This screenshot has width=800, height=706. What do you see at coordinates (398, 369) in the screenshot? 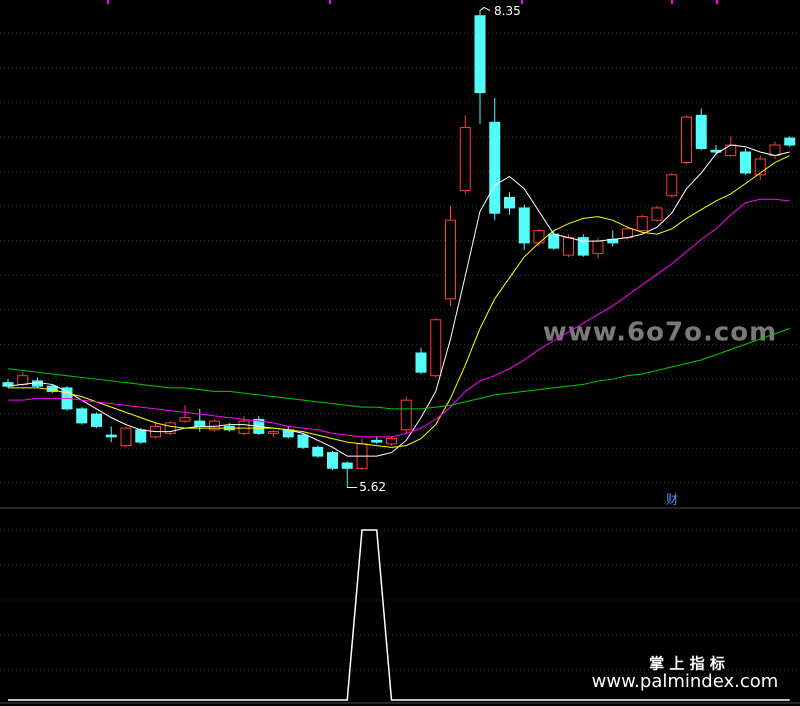
I see `ma-line` at bounding box center [398, 369].